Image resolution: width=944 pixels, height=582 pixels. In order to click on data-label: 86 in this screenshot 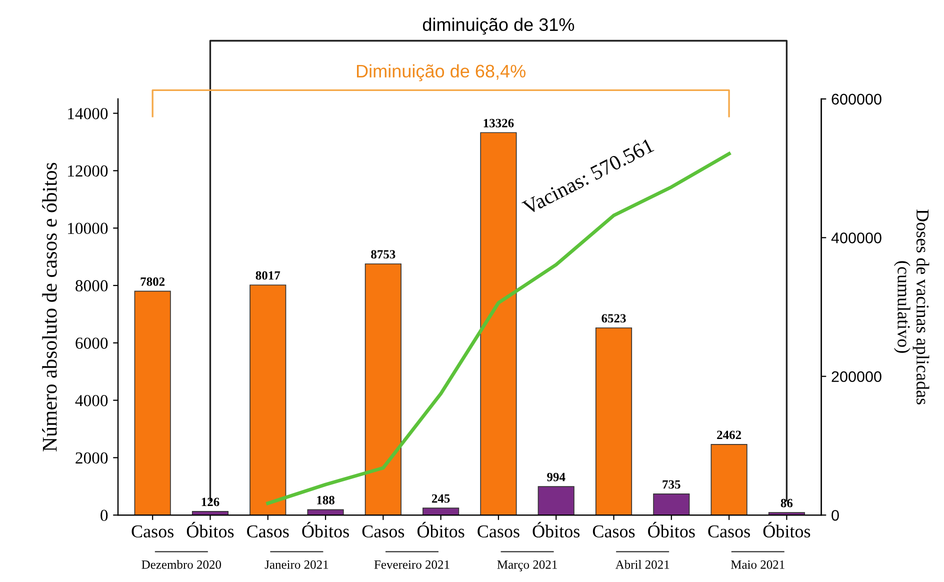, I will do `click(786, 503)`.